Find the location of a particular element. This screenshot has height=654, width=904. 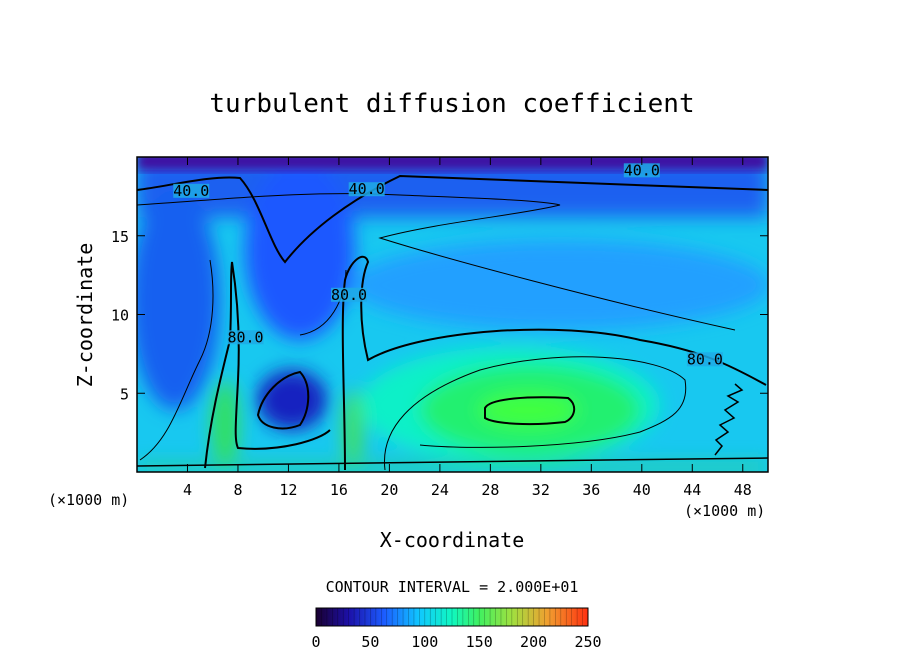

y-tick-label: 5 is located at coordinates (124, 394).